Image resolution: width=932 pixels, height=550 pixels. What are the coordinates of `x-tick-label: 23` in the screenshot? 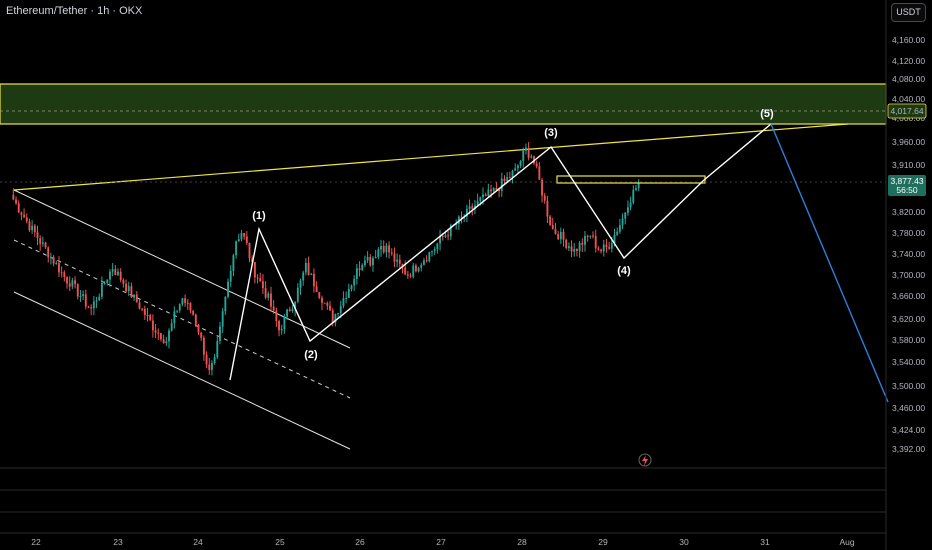 It's located at (118, 542).